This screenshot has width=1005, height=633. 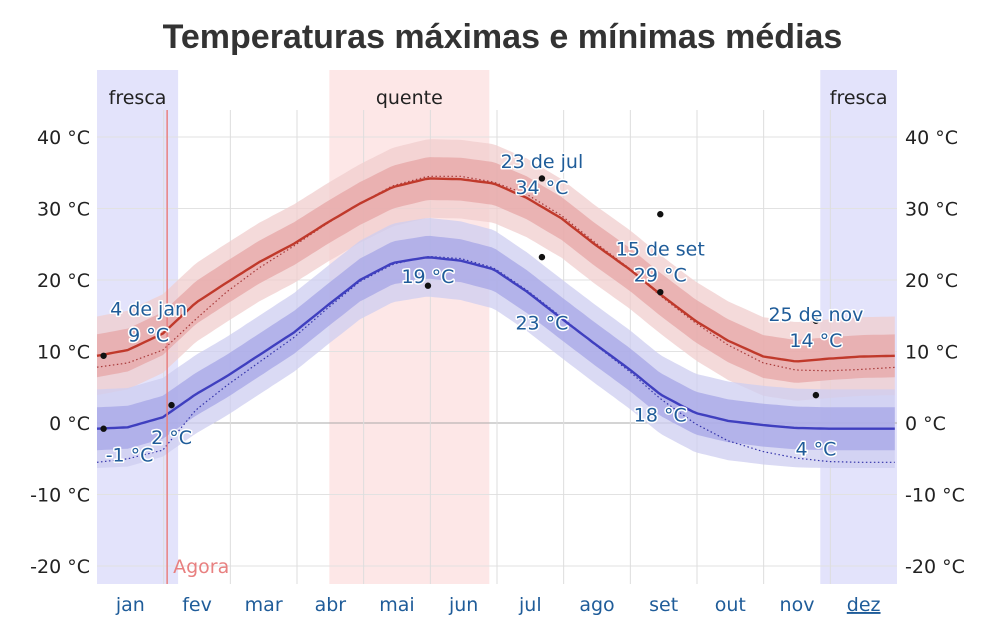 I want to click on y-tick-left-2: 0 °C, so click(x=69, y=424).